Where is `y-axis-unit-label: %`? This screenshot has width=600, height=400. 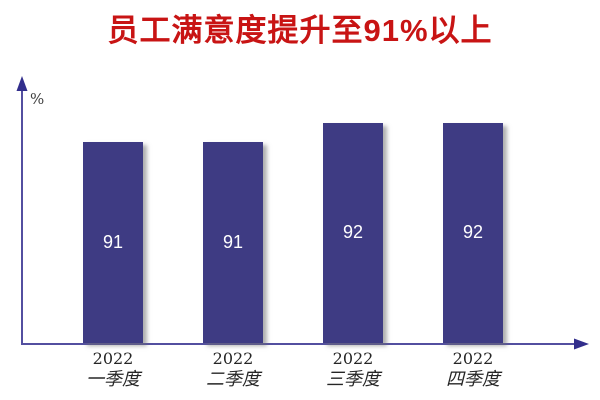 y-axis-unit-label: % is located at coordinates (37, 99).